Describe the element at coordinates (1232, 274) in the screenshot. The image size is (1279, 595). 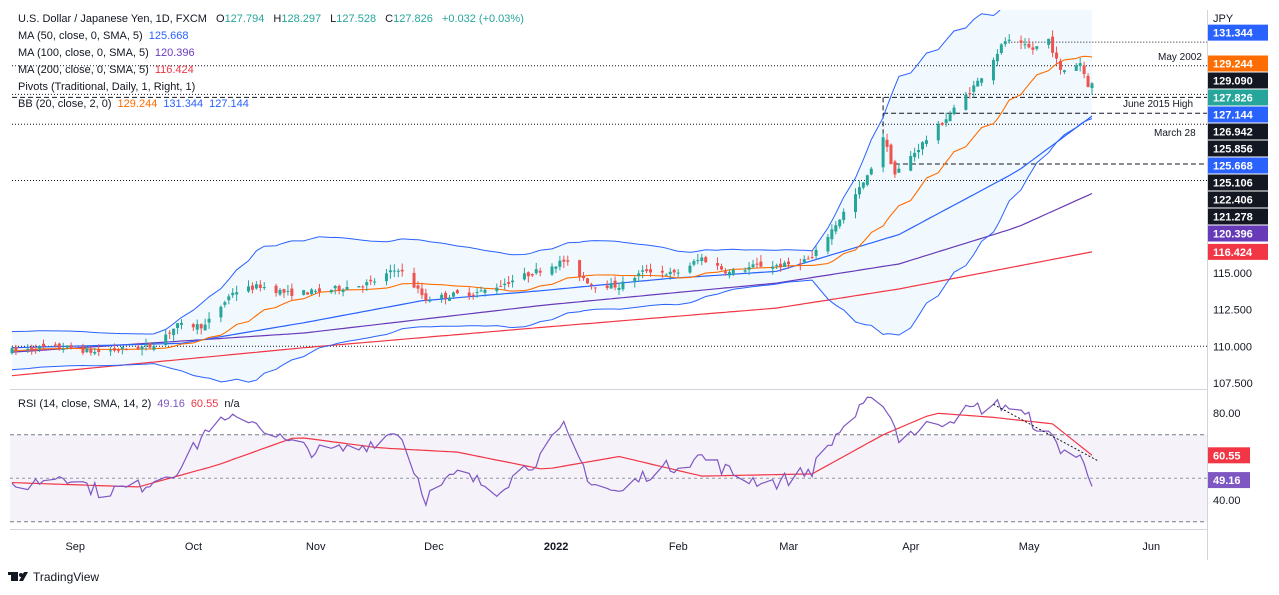
I see `price-tick-label: 115.000` at that location.